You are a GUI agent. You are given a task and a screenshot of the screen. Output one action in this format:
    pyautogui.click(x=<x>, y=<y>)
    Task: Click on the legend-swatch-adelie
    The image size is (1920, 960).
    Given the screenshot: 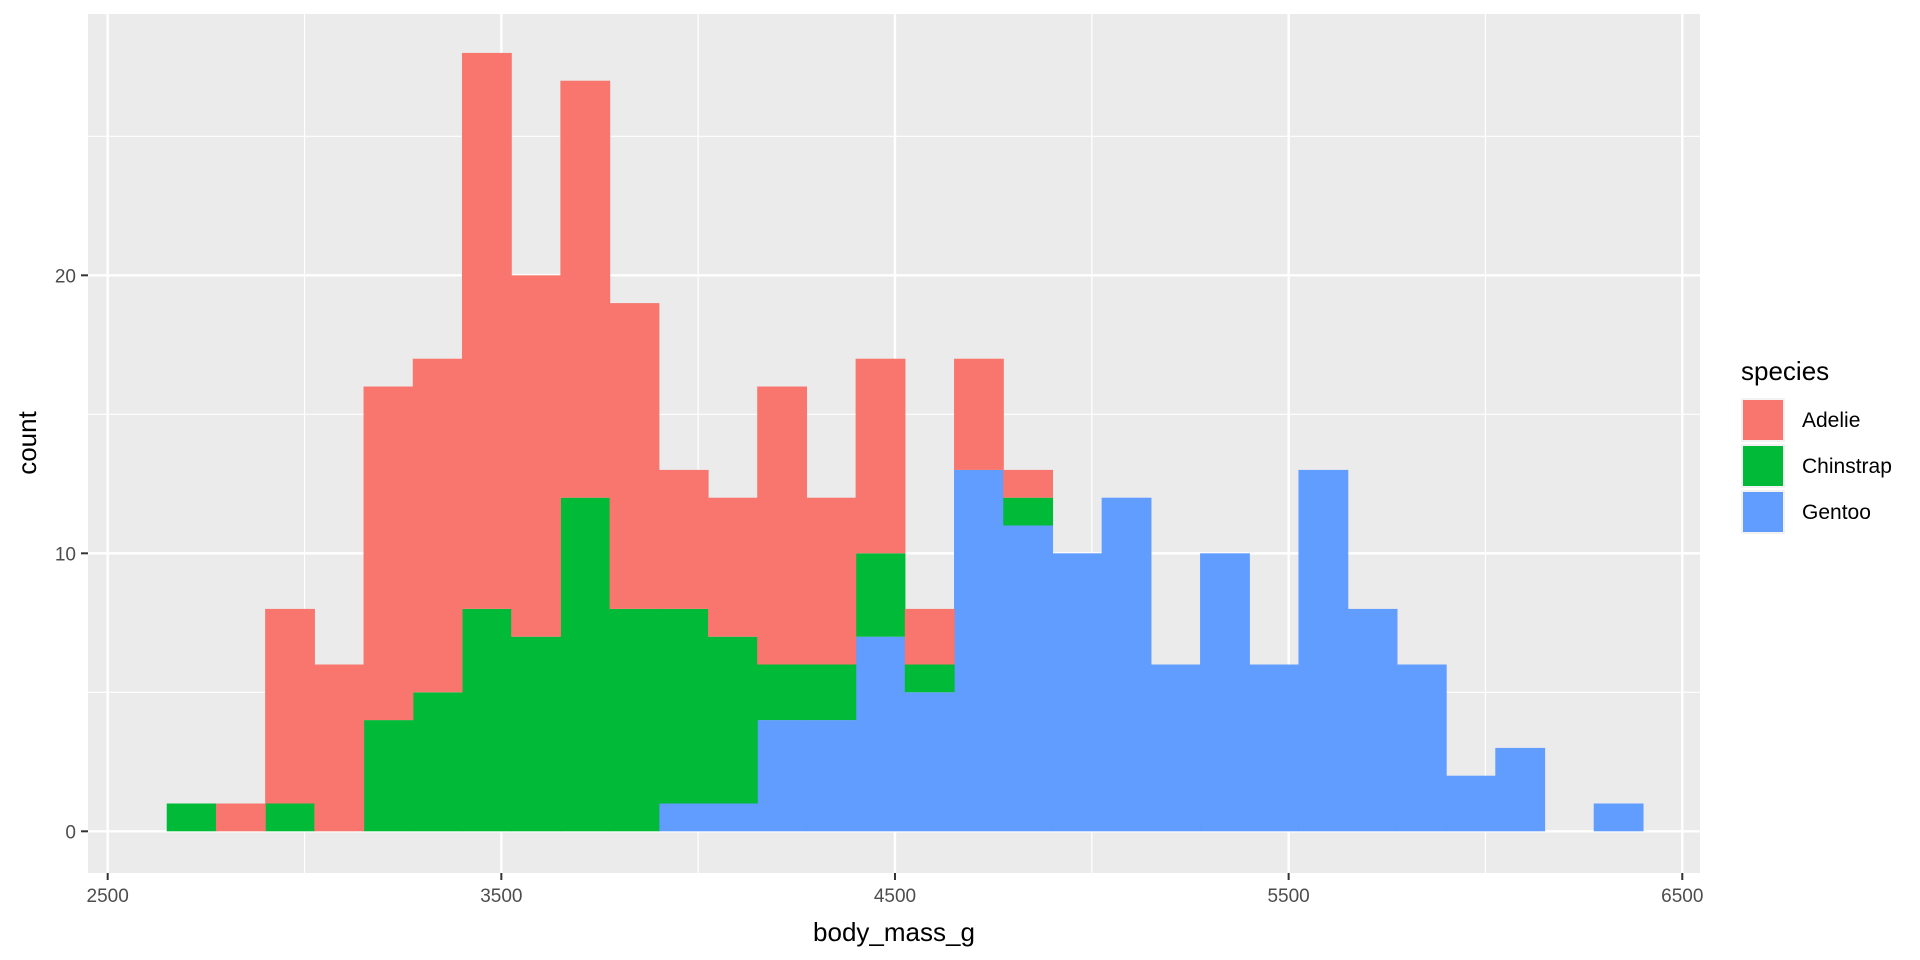 What is the action you would take?
    pyautogui.click(x=1763, y=420)
    